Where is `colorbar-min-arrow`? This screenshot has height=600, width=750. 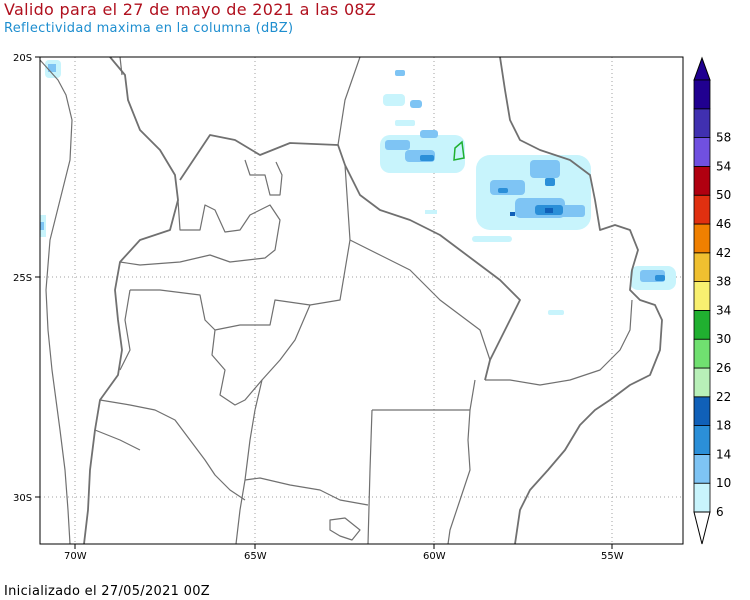
colorbar-min-arrow is located at coordinates (702, 528).